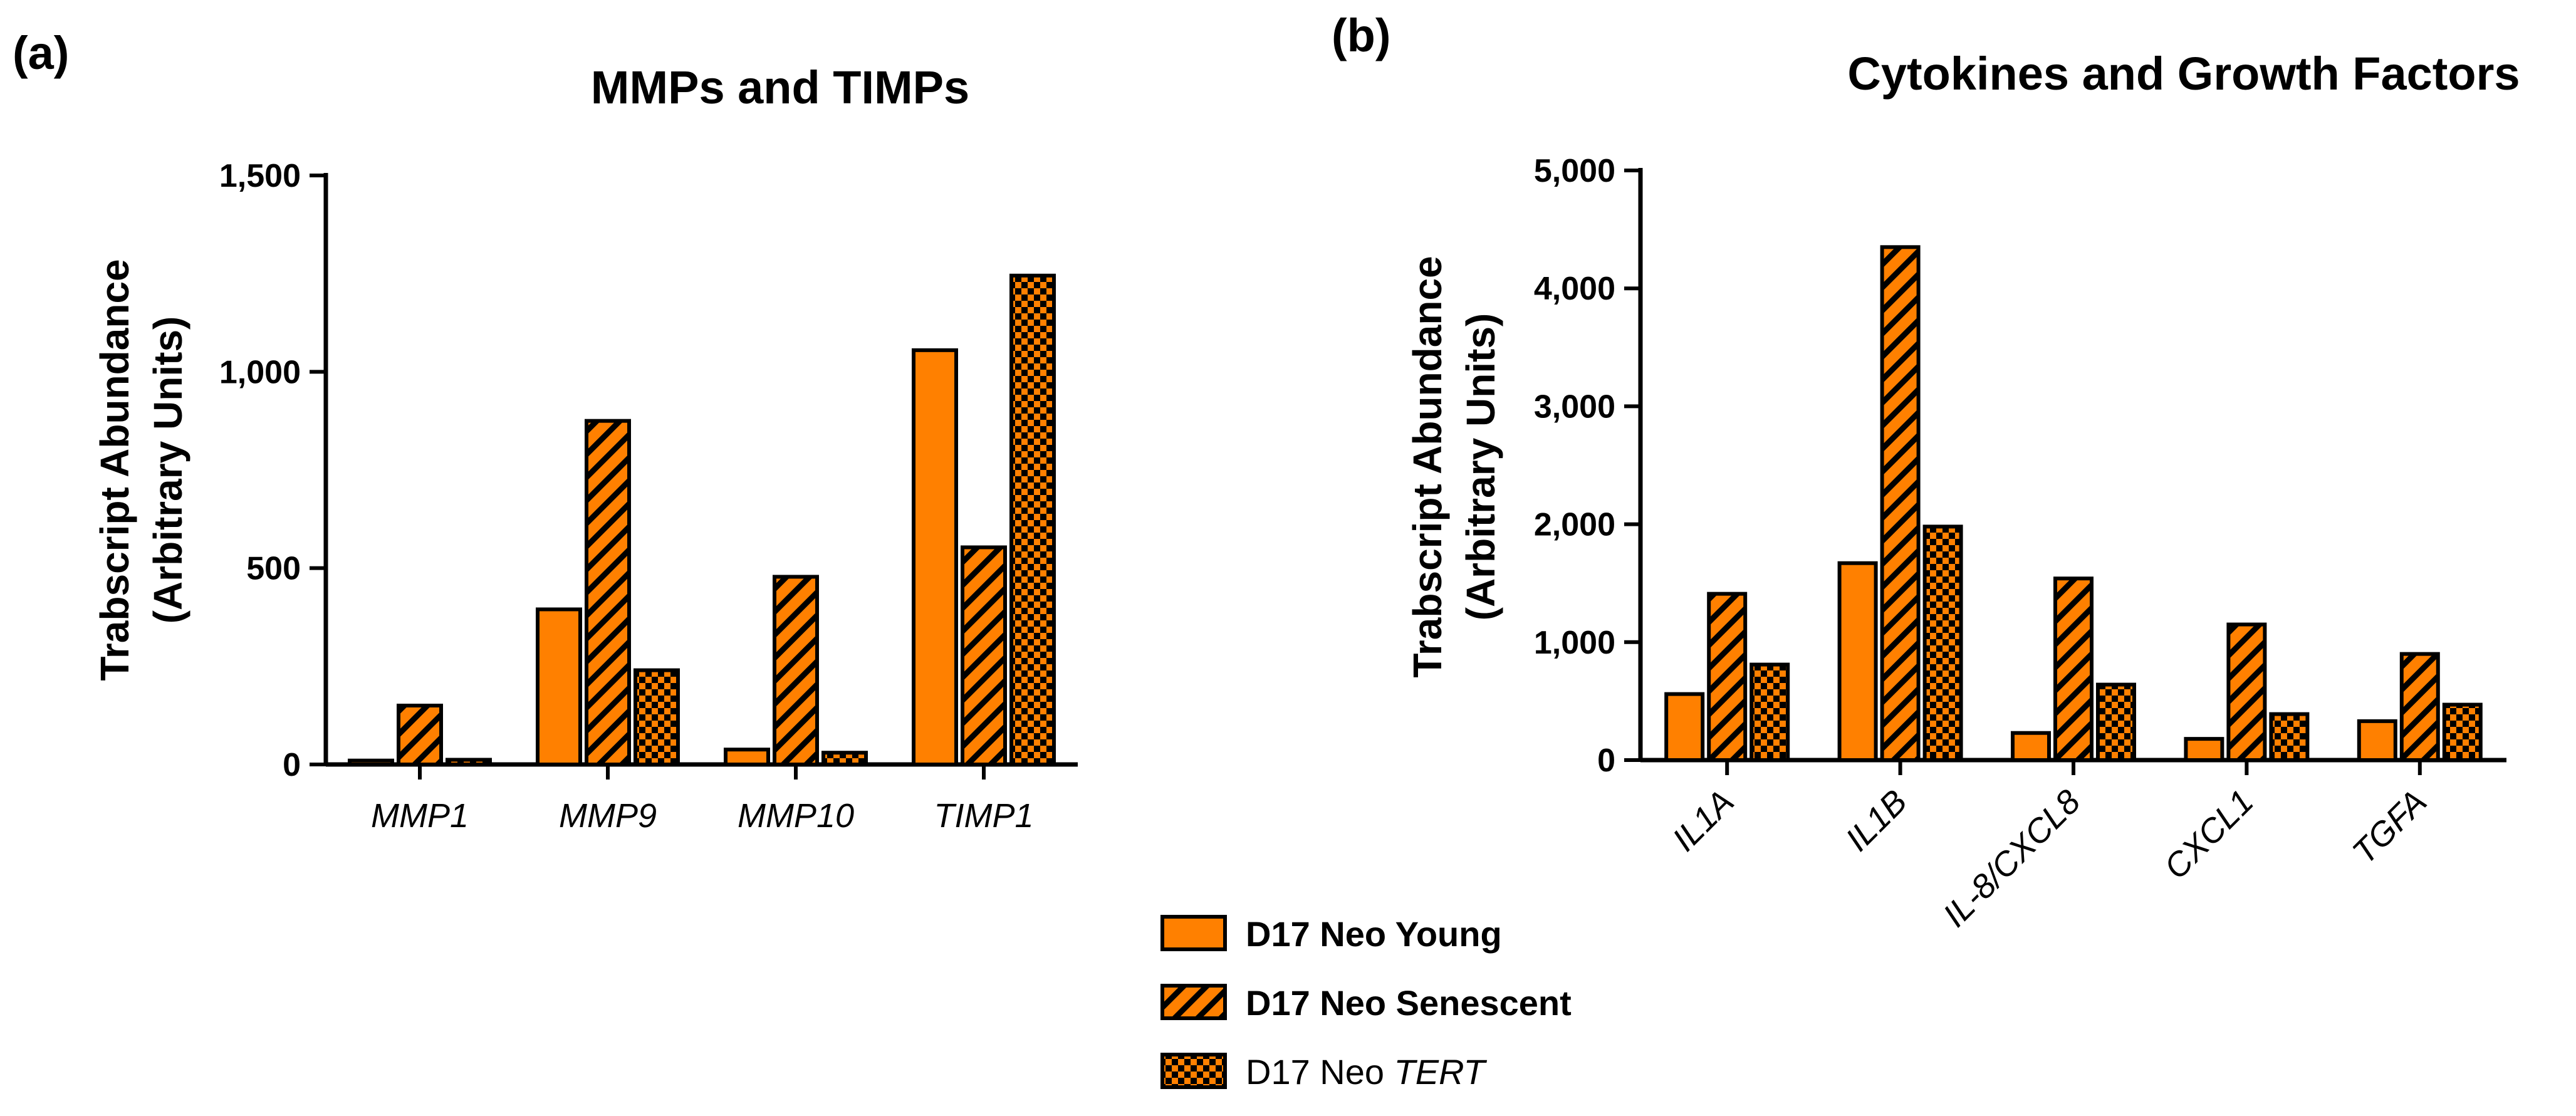  Describe the element at coordinates (1409, 1003) in the screenshot. I see `legend-label-senescent: D17 Neo Senescent` at that location.